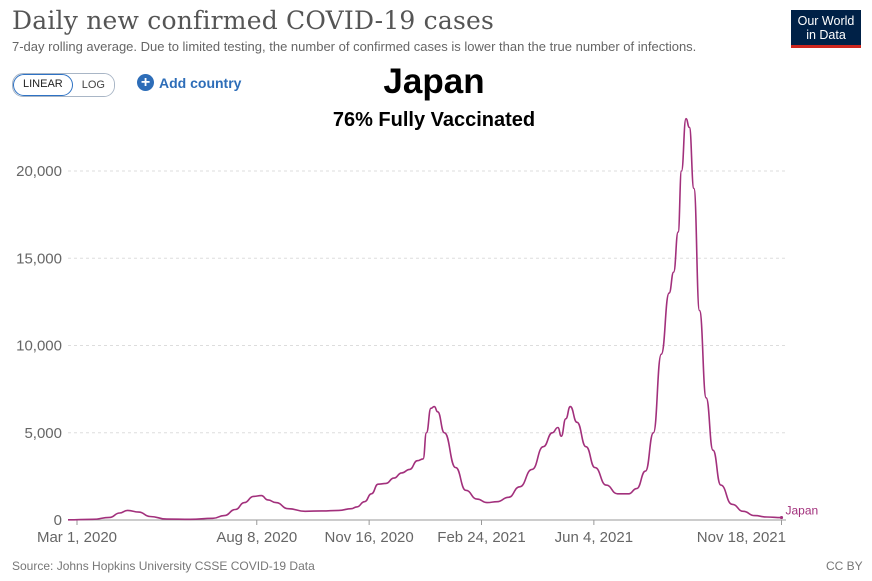 The height and width of the screenshot is (581, 872). What do you see at coordinates (256, 537) in the screenshot?
I see `x-tick-label: Aug 8, 2020` at bounding box center [256, 537].